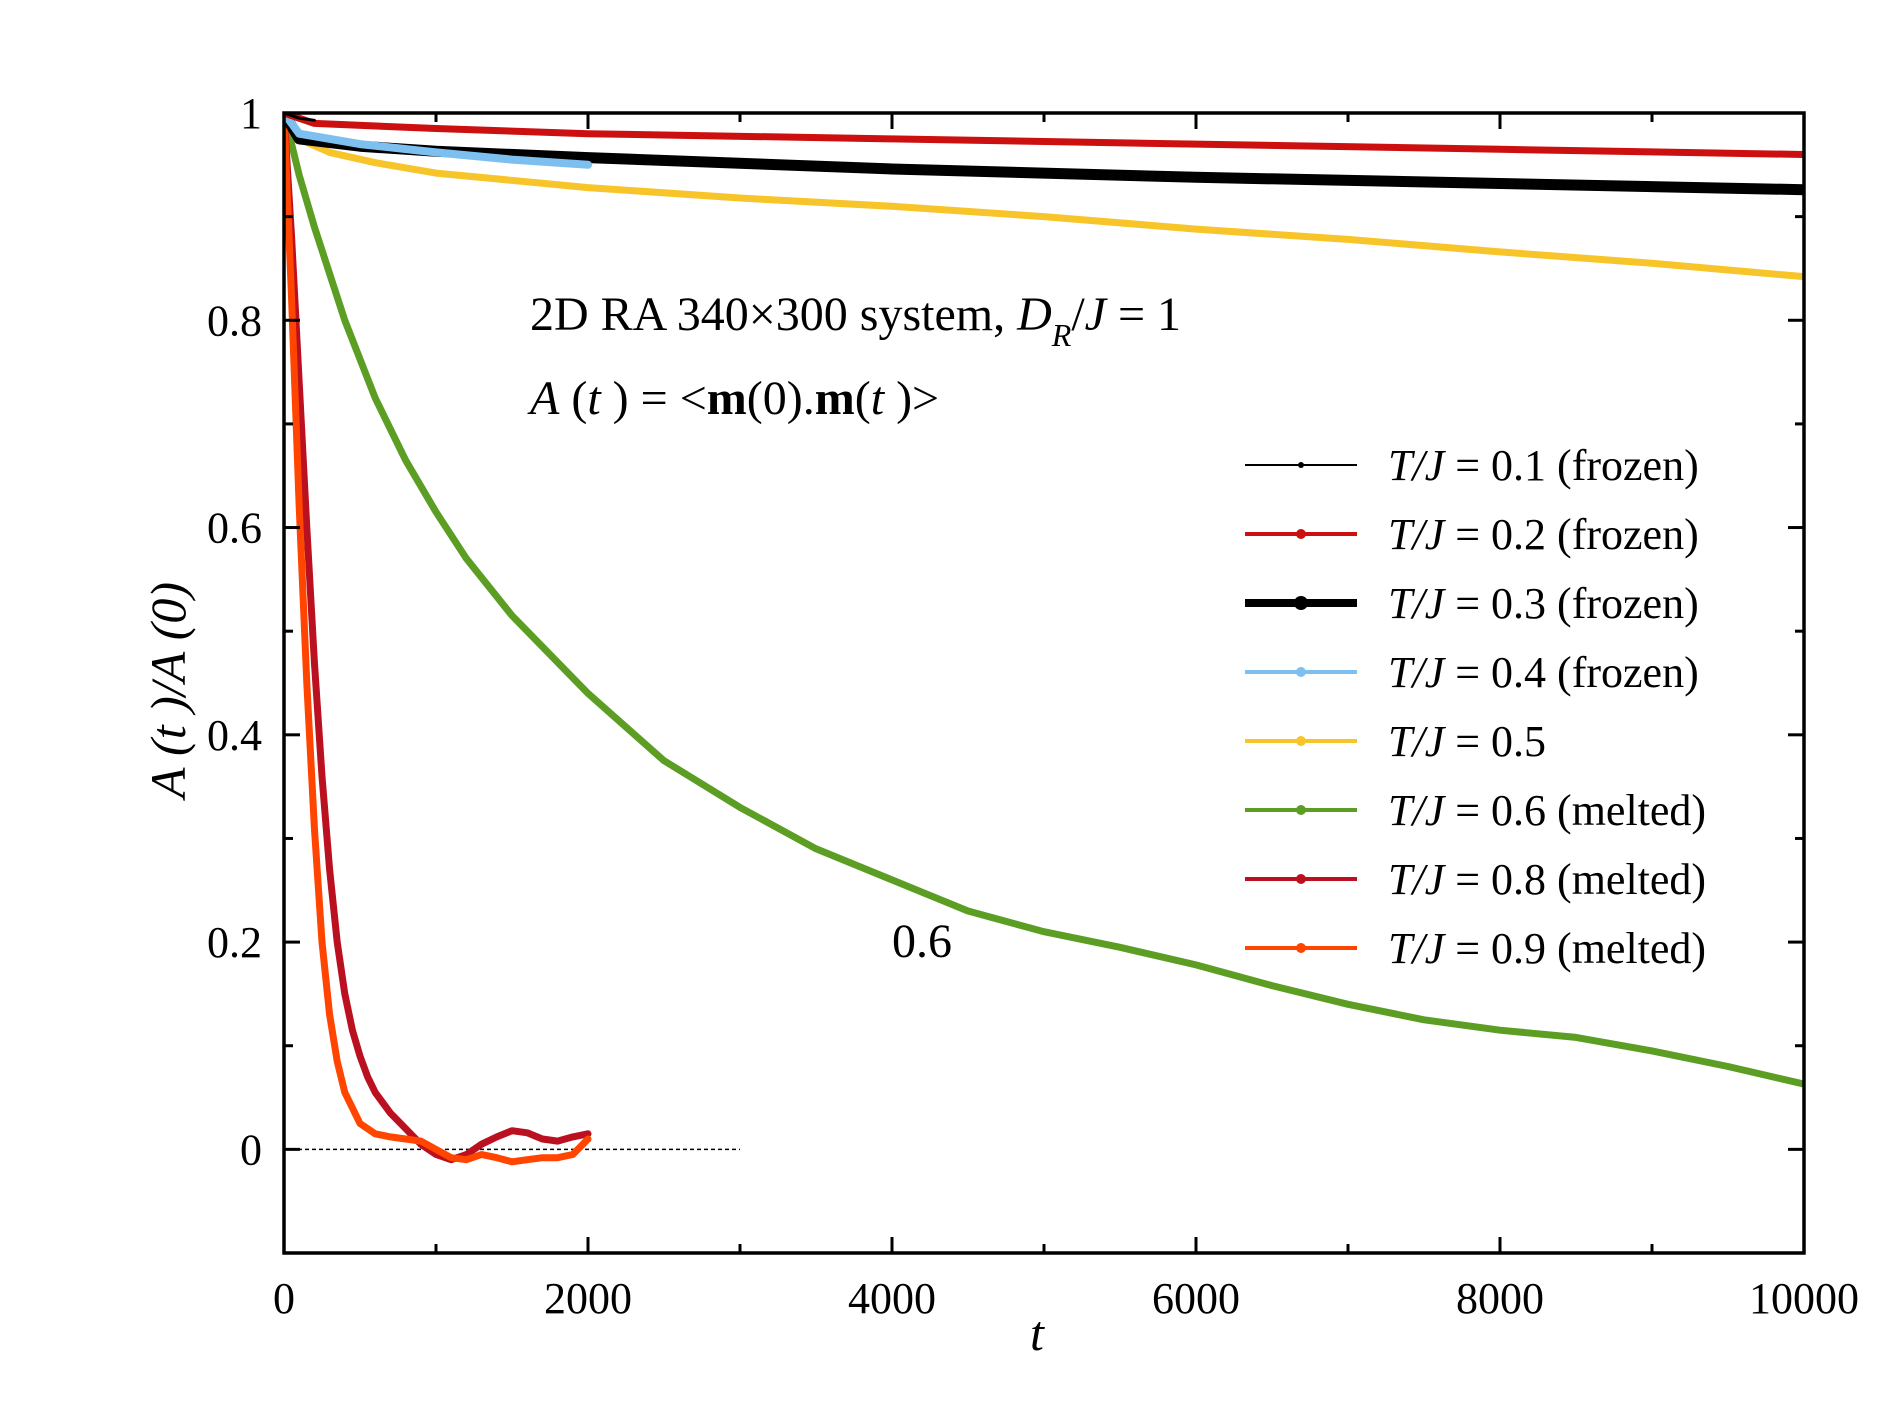  What do you see at coordinates (640, 398) in the screenshot?
I see `formula-equals: ) =` at bounding box center [640, 398].